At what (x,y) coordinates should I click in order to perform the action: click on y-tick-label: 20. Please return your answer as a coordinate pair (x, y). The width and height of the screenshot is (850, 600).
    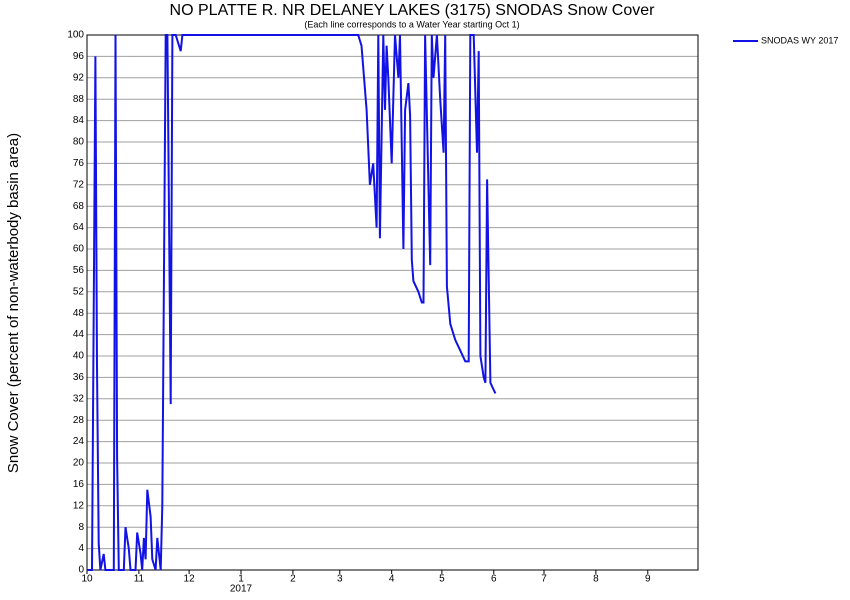
    Looking at the image, I should click on (79, 463).